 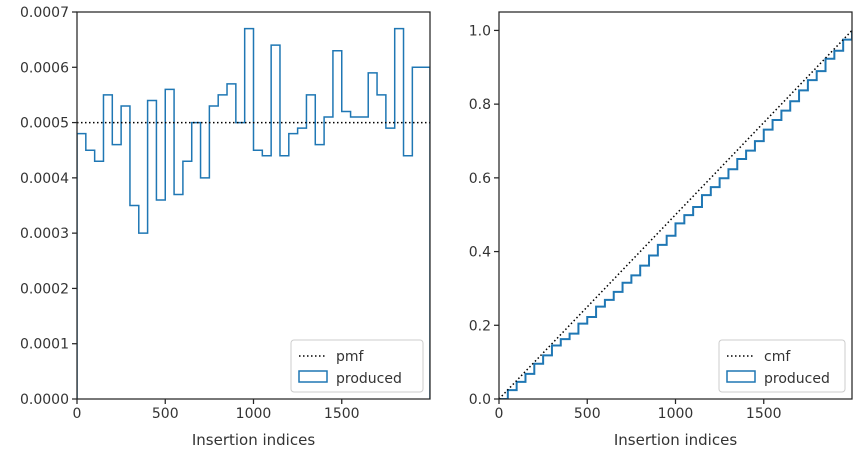 I want to click on y-tick-label: 0.0003, so click(x=44, y=234).